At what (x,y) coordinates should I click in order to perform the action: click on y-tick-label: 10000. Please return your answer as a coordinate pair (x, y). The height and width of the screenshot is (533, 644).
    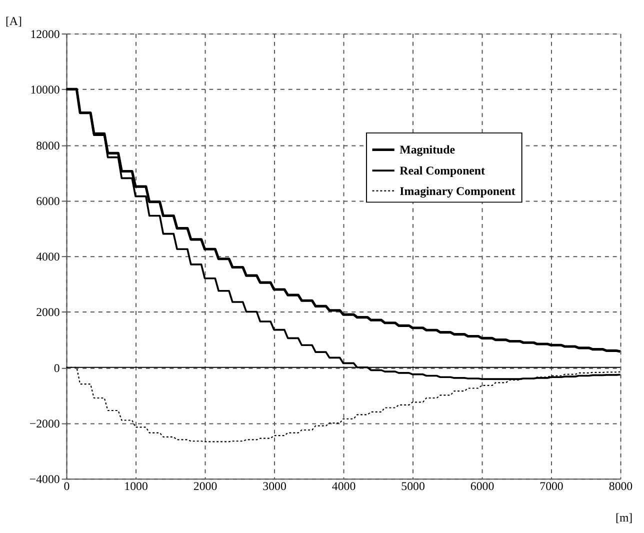
    Looking at the image, I should click on (45, 89).